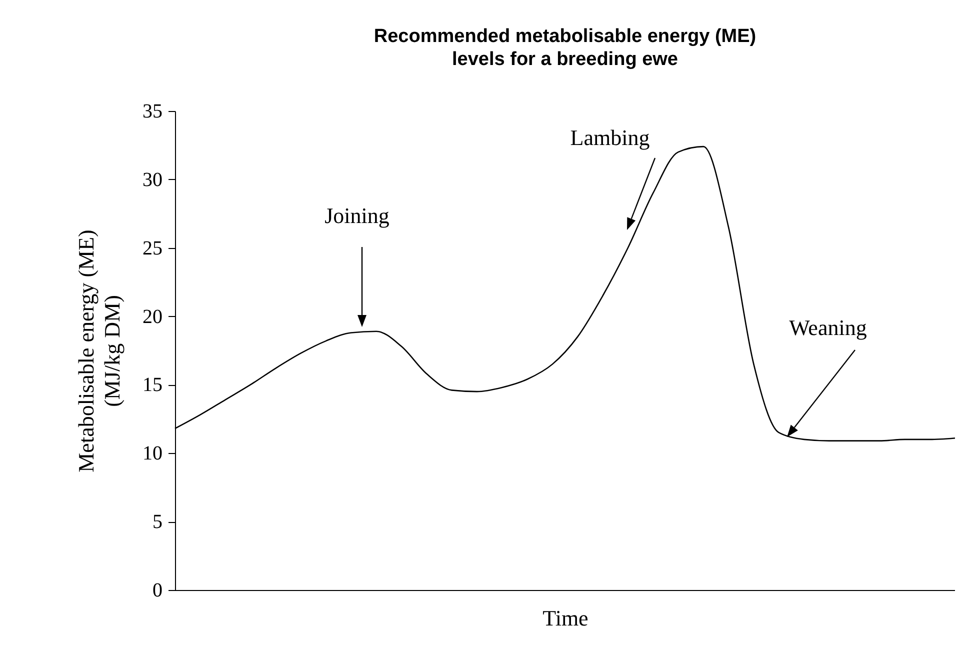  I want to click on y-tick-label: 30, so click(152, 179).